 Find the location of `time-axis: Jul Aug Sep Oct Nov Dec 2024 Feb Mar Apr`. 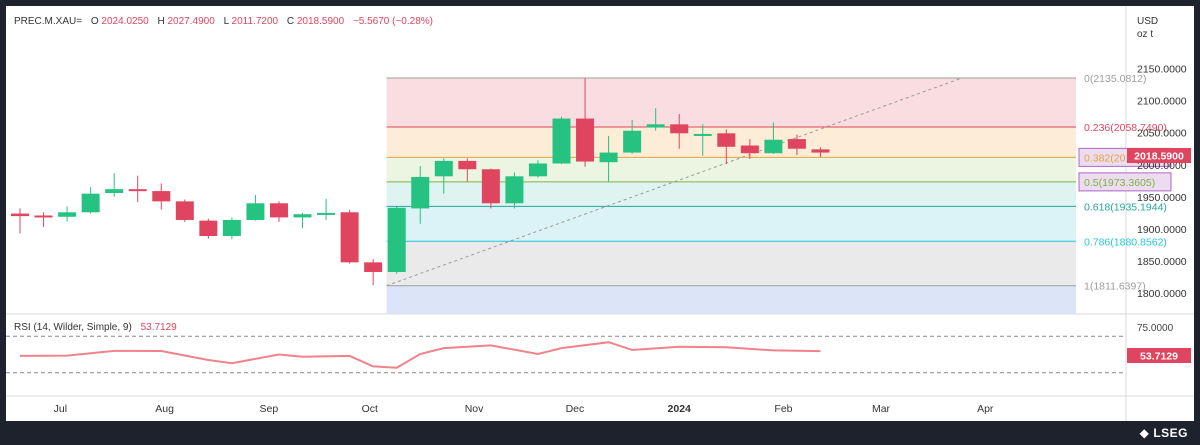

time-axis: Jul Aug Sep Oct Nov Dec 2024 Feb Mar Apr is located at coordinates (524, 409).